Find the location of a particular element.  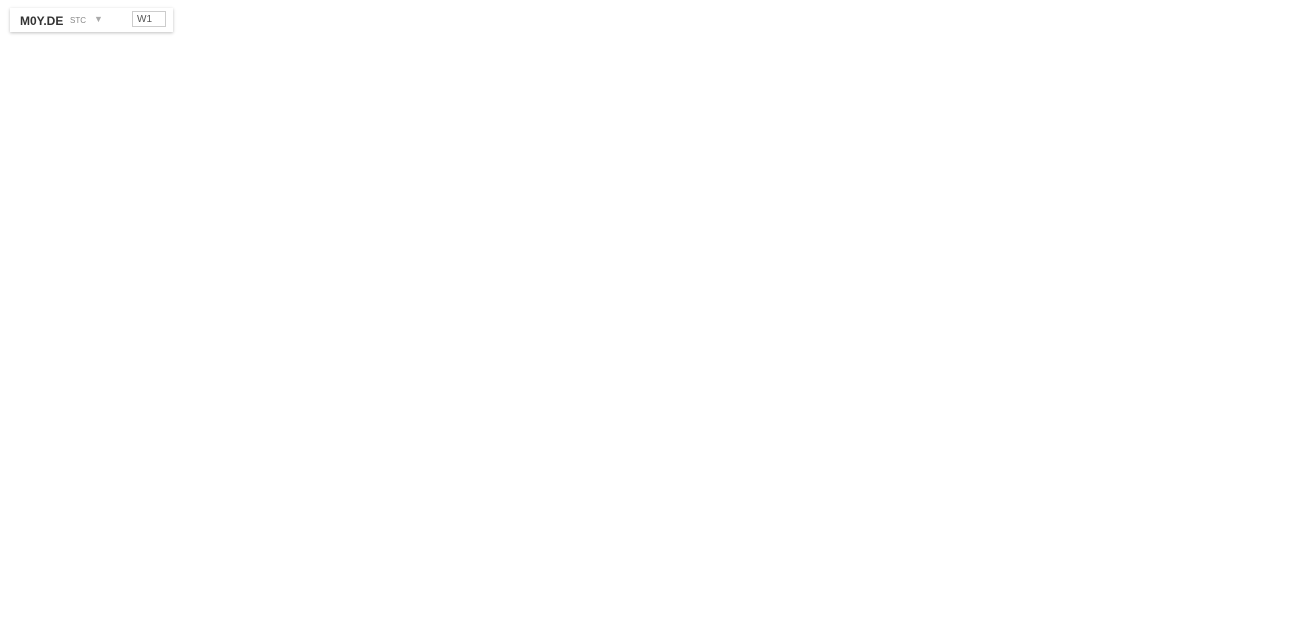

interval: W1 is located at coordinates (149, 19).